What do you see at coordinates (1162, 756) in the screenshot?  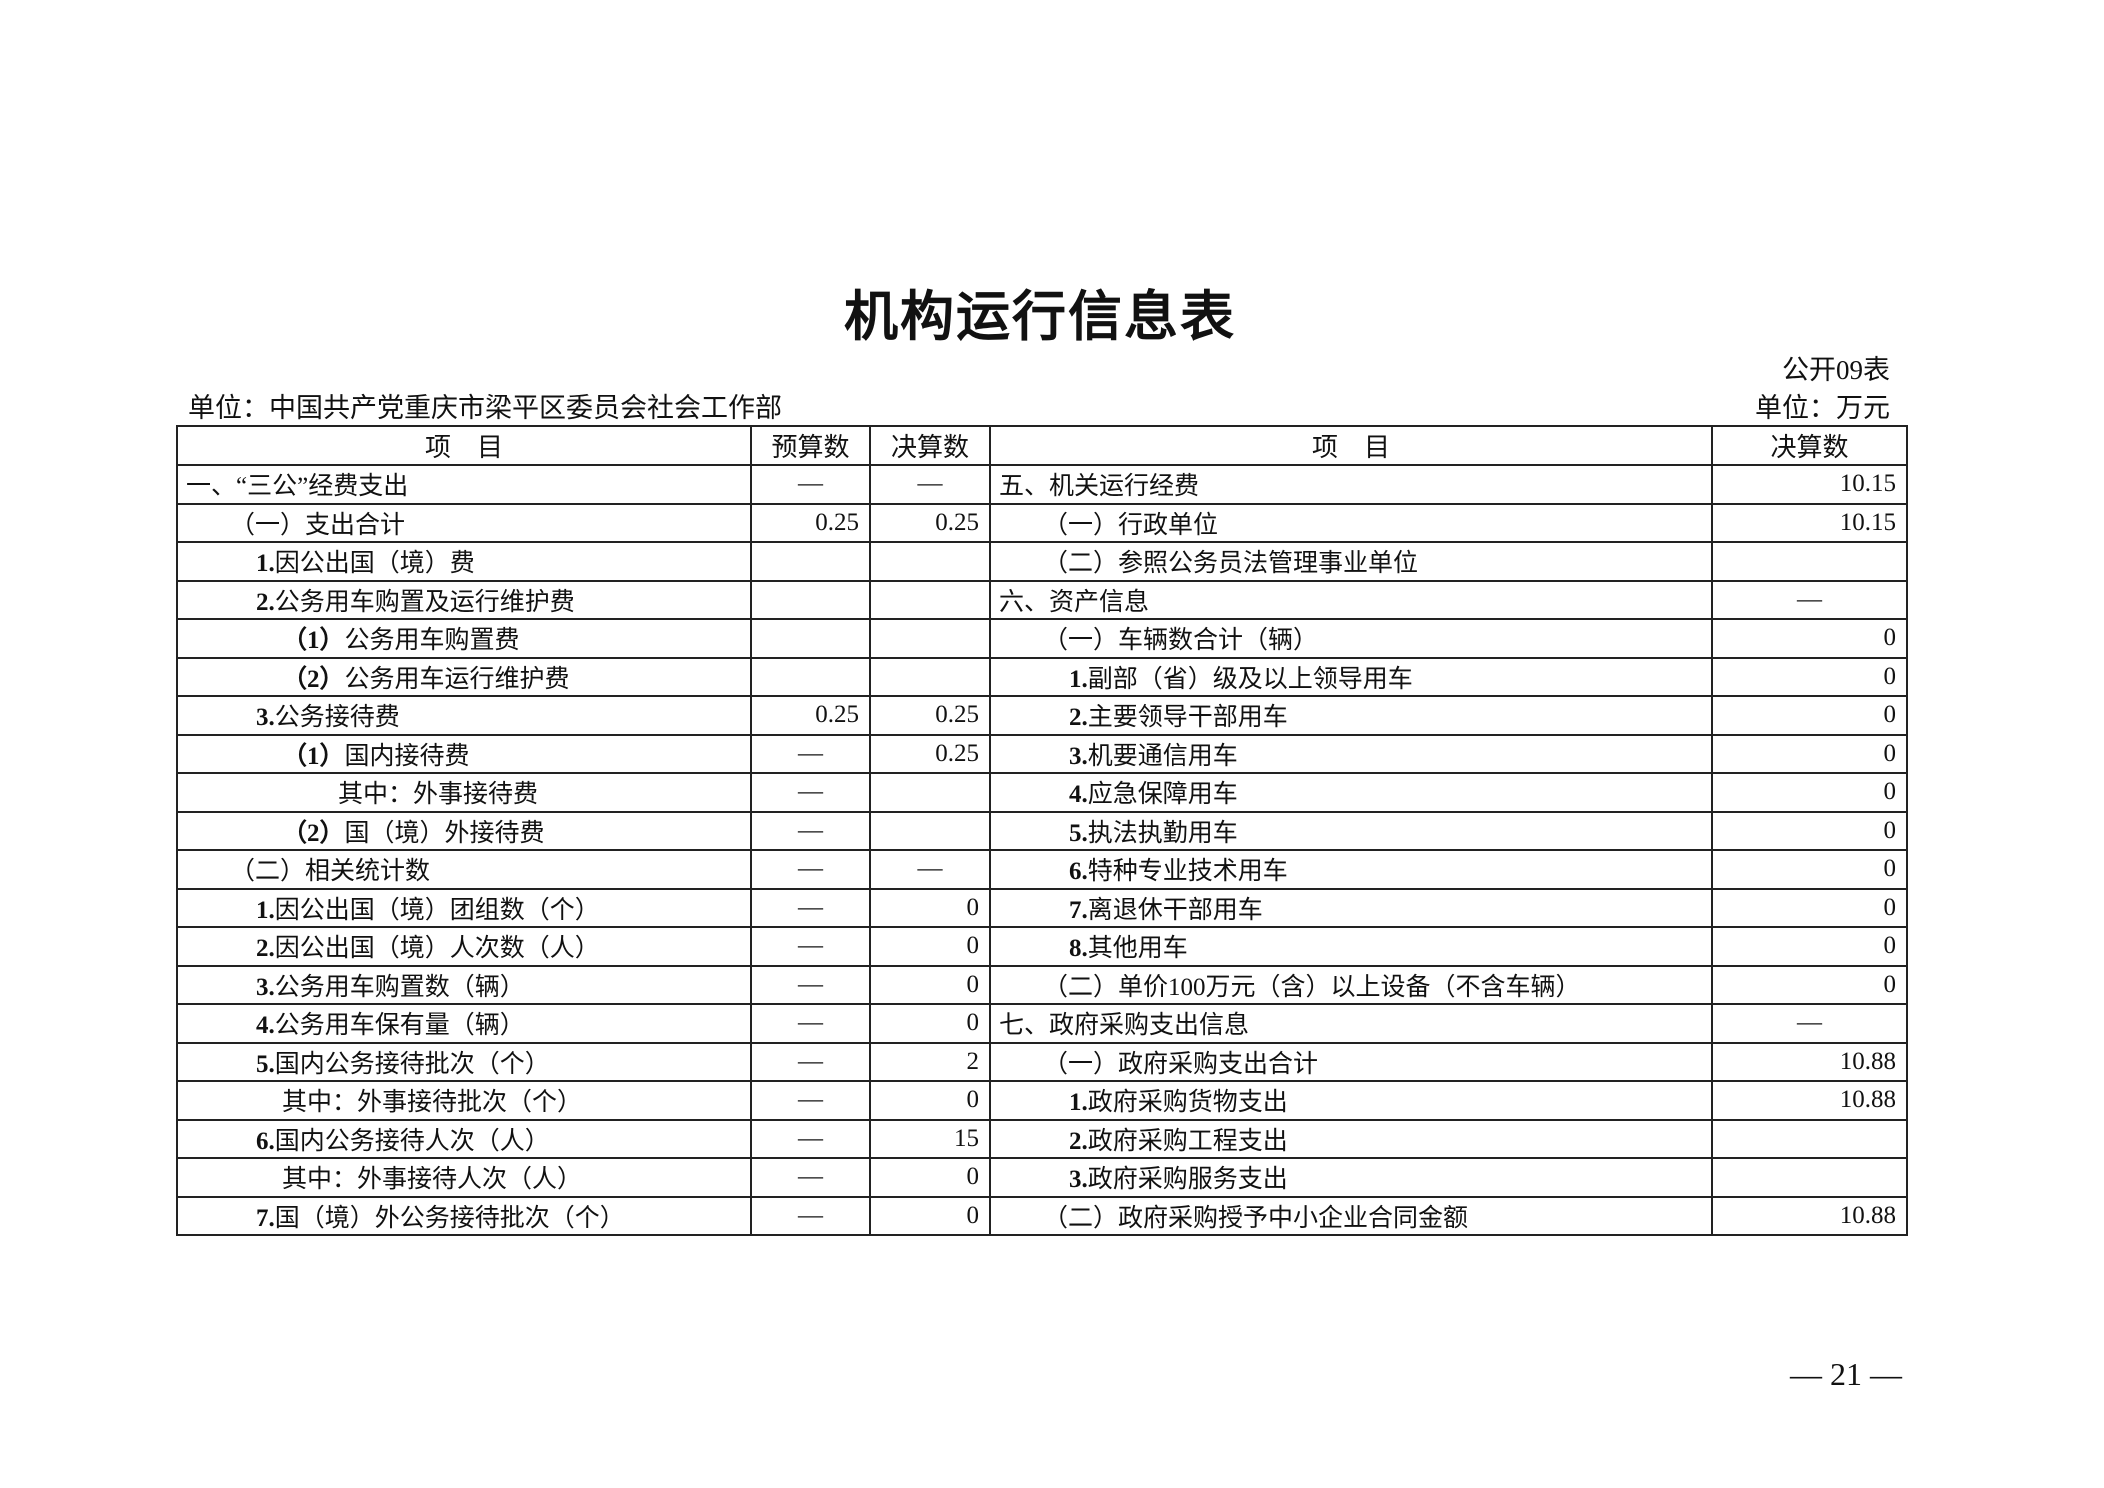 I see `item-label: 机要通信用车` at bounding box center [1162, 756].